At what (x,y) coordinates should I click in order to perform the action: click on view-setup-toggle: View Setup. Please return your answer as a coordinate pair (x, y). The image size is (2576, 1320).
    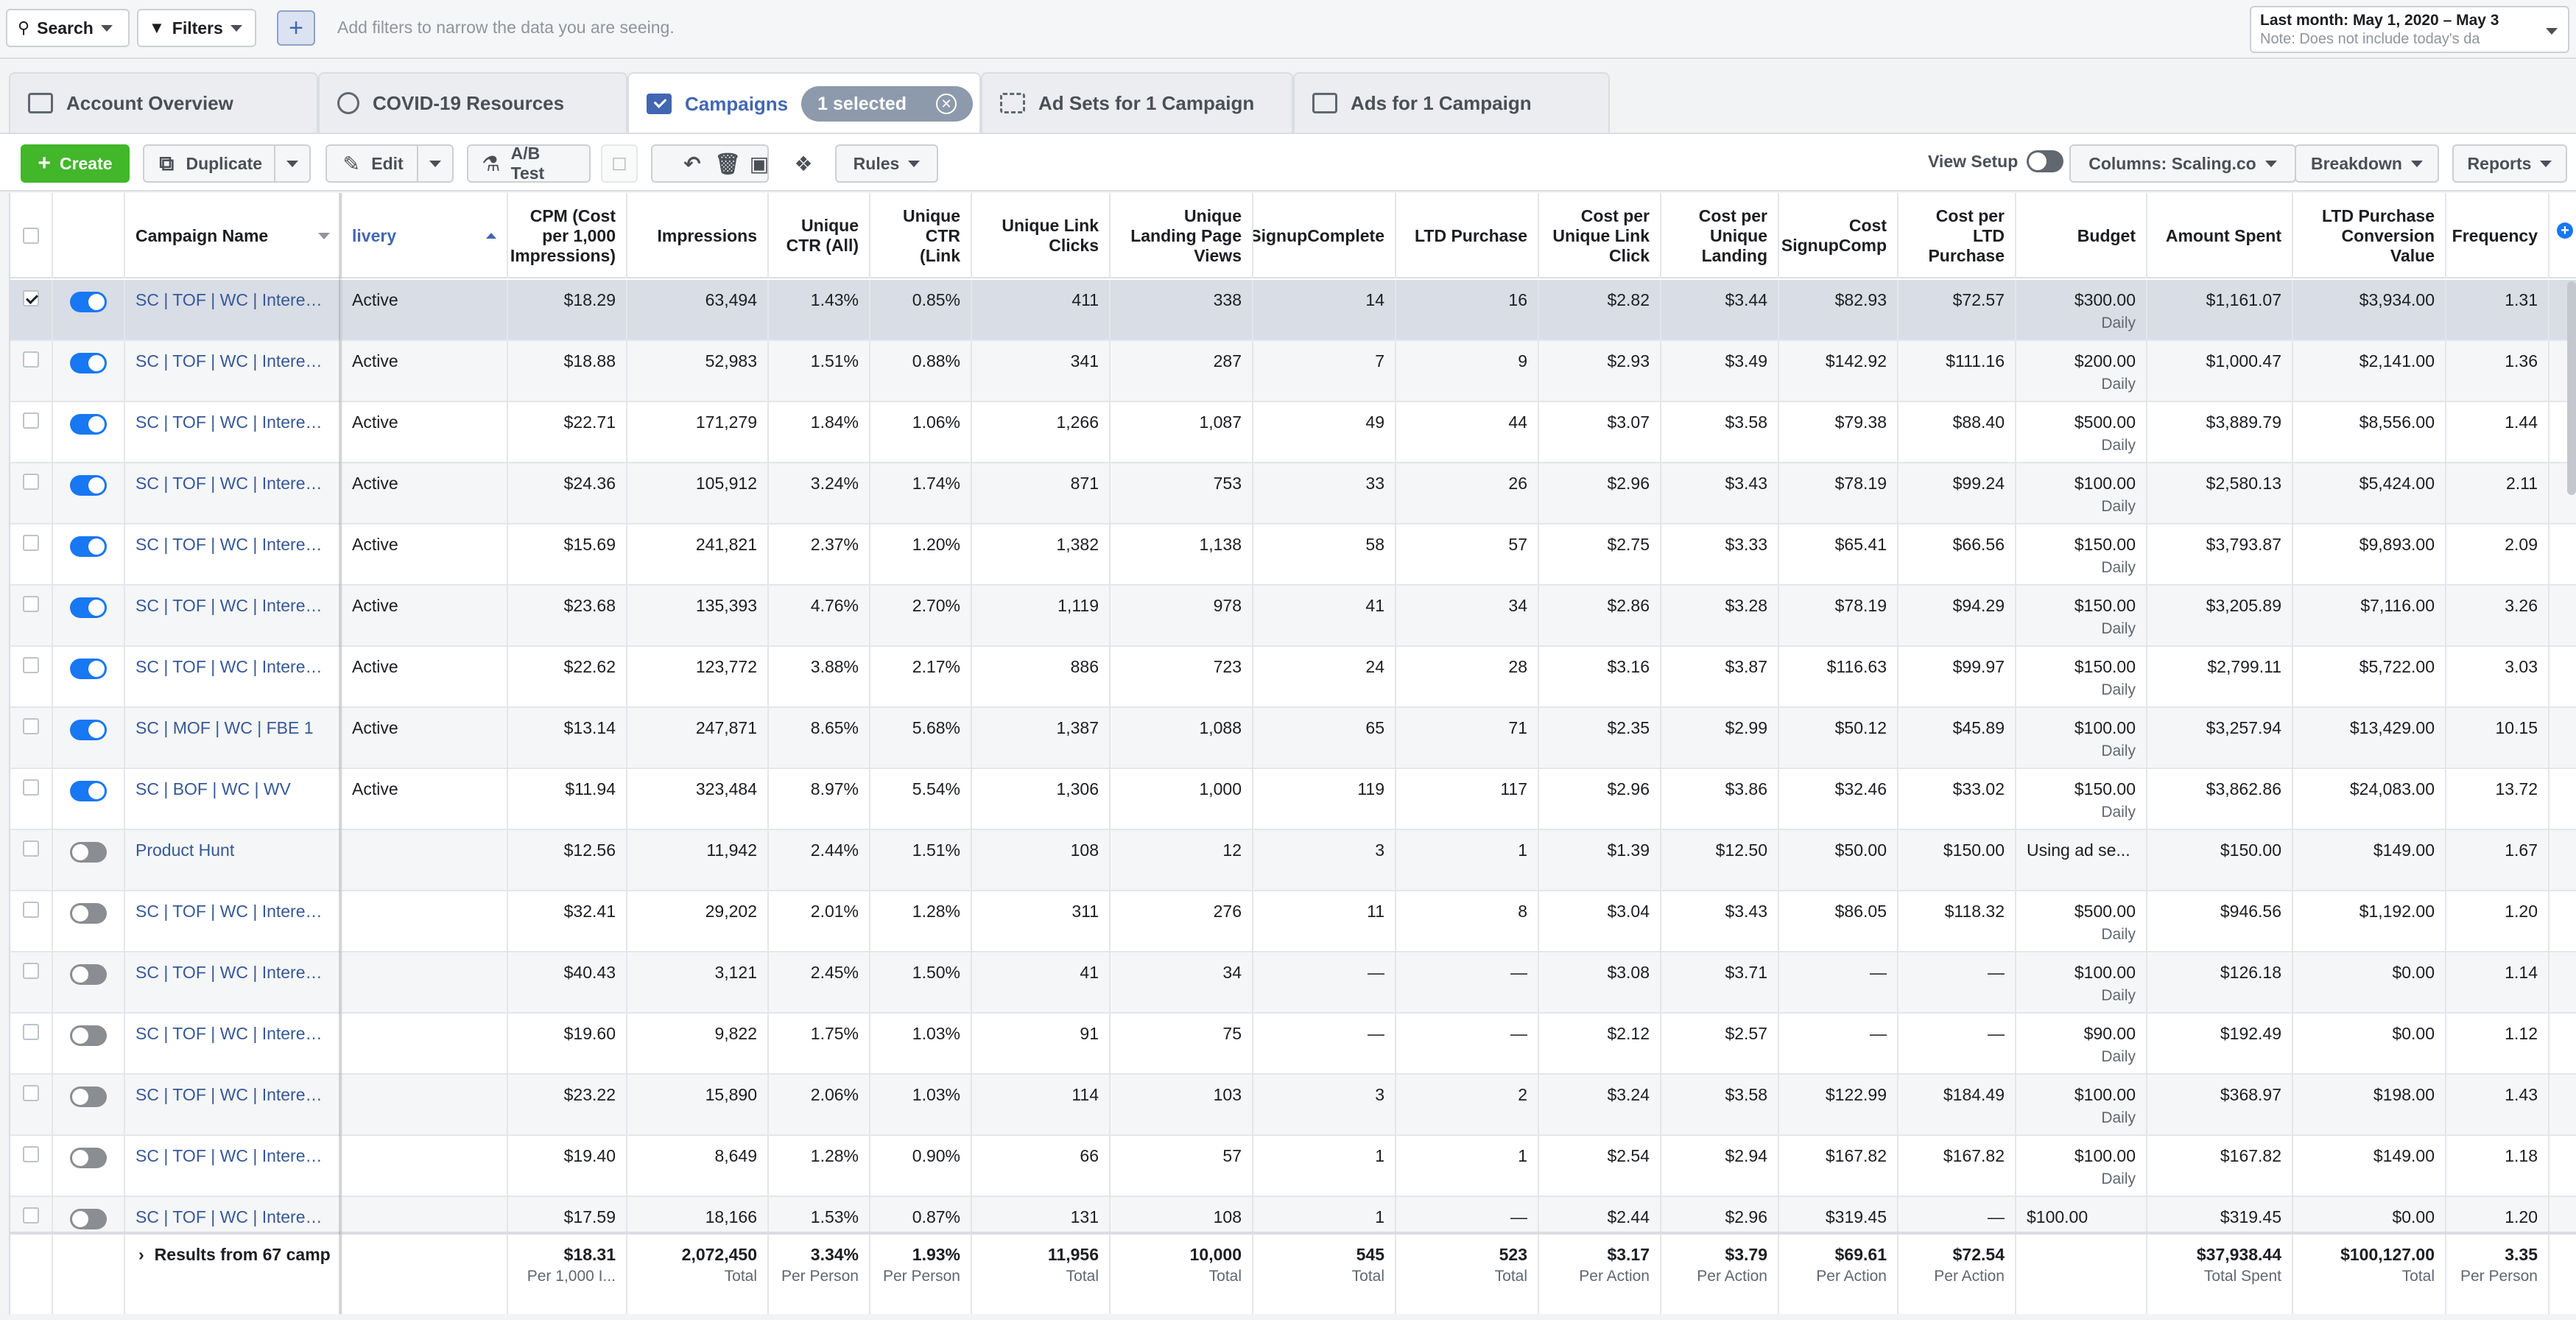
    Looking at the image, I should click on (1996, 161).